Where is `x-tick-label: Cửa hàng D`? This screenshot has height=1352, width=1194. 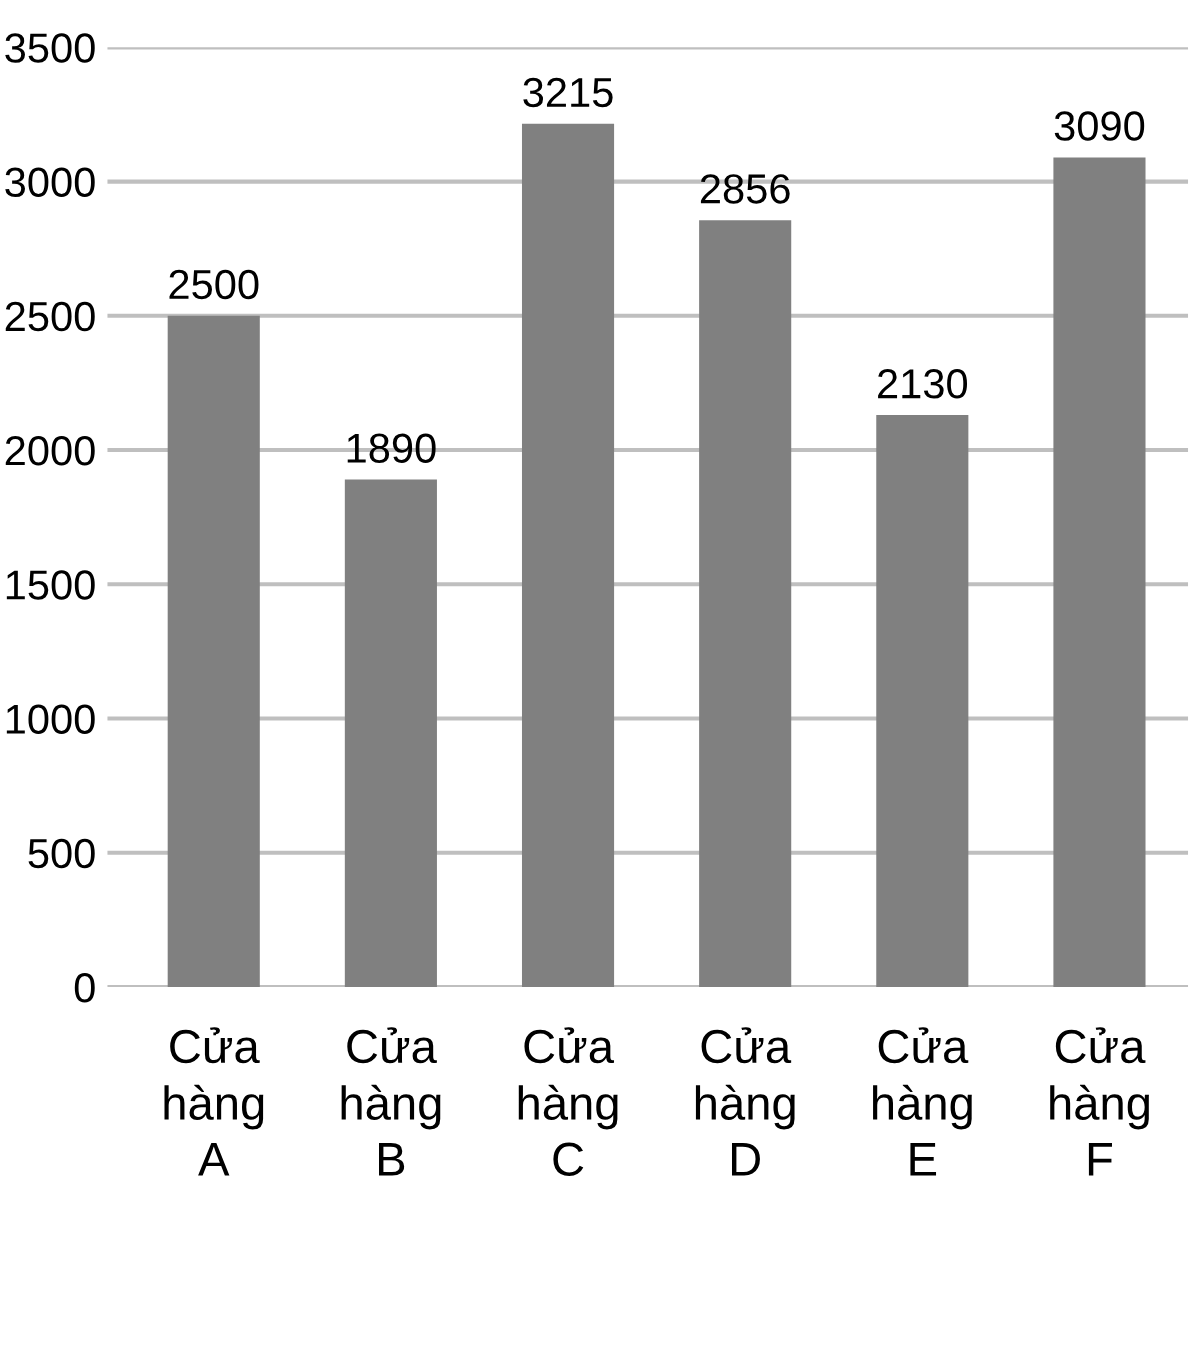
x-tick-label: Cửa hàng D is located at coordinates (745, 1101).